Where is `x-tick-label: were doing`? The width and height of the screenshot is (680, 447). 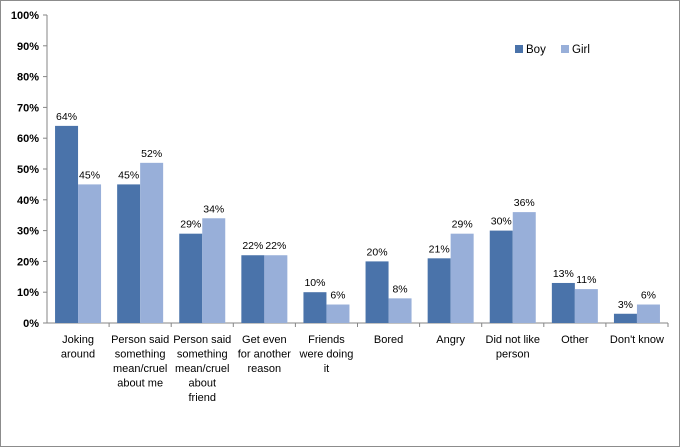 x-tick-label: were doing is located at coordinates (326, 355).